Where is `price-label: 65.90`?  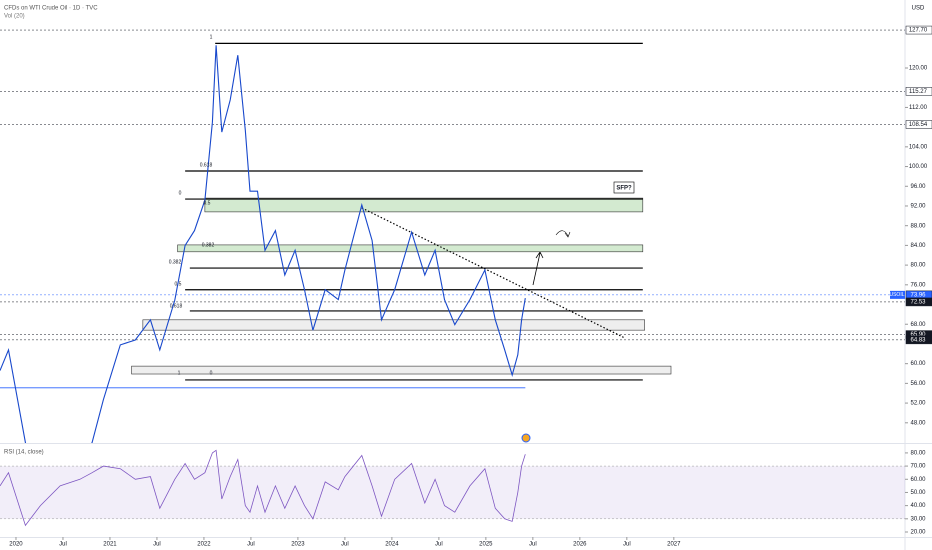 price-label: 65.90 is located at coordinates (918, 335).